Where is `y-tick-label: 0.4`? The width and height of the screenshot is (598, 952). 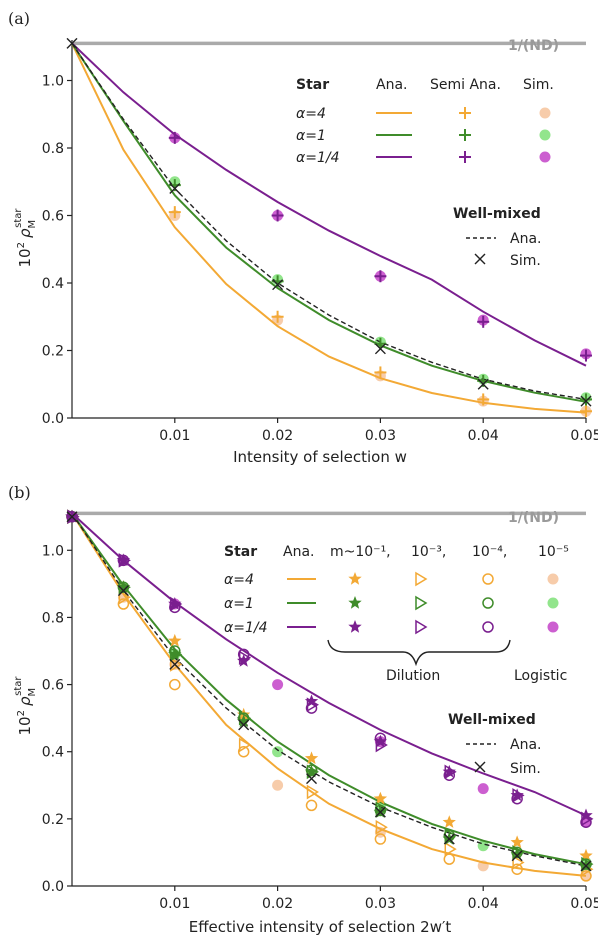 y-tick-label: 0.4 is located at coordinates (53, 284).